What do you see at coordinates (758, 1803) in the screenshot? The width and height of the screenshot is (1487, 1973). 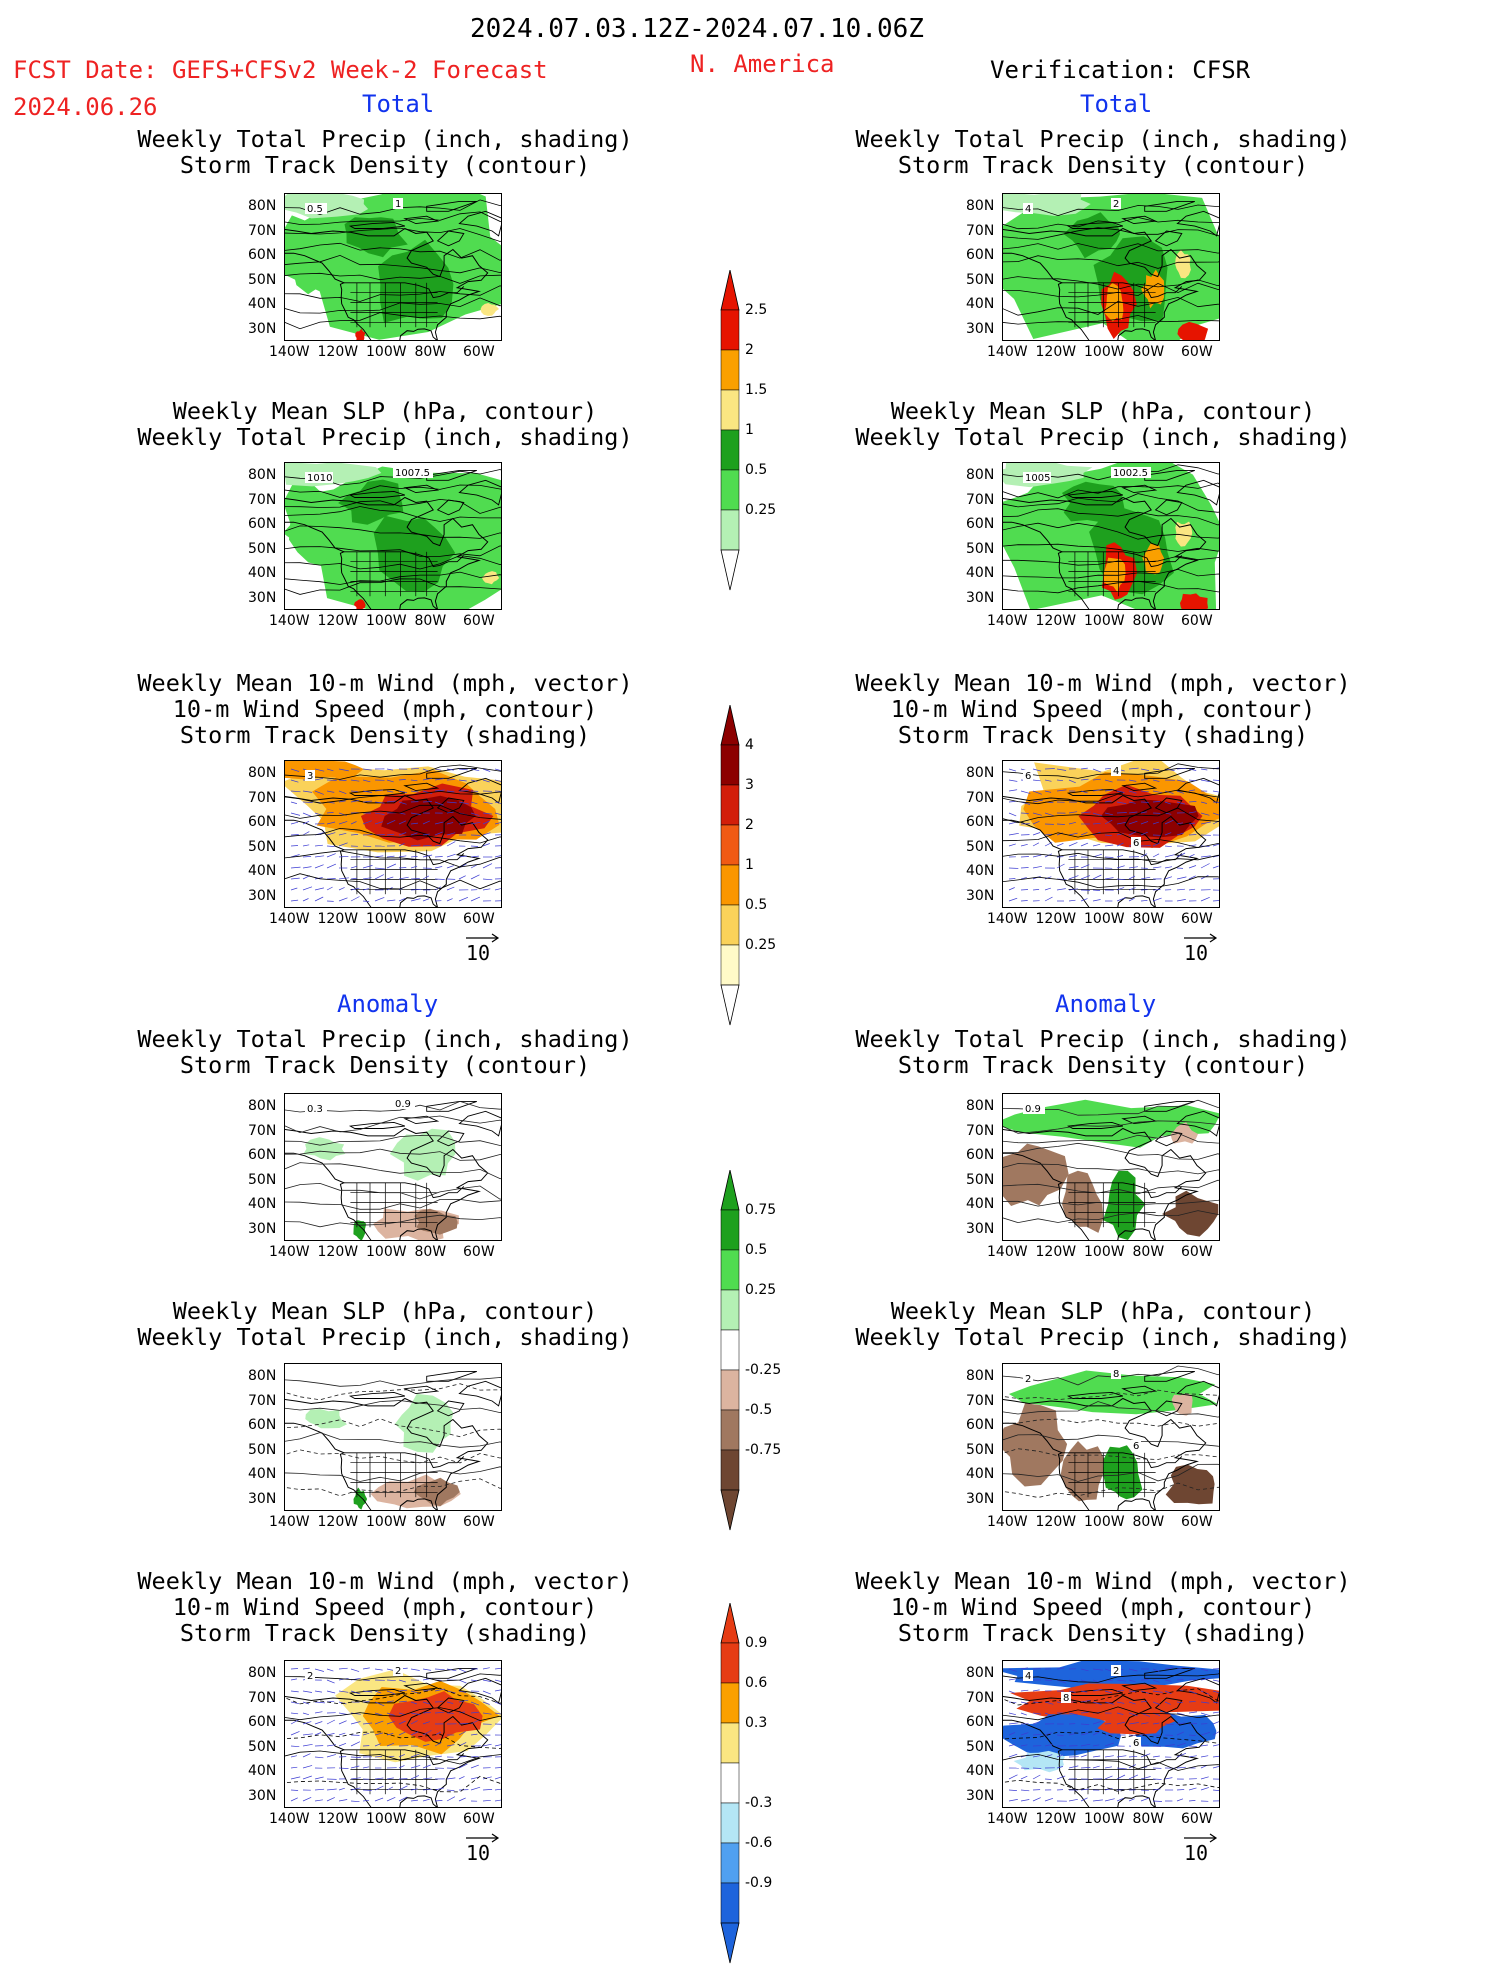 I see `colorbar-label: -0.3` at bounding box center [758, 1803].